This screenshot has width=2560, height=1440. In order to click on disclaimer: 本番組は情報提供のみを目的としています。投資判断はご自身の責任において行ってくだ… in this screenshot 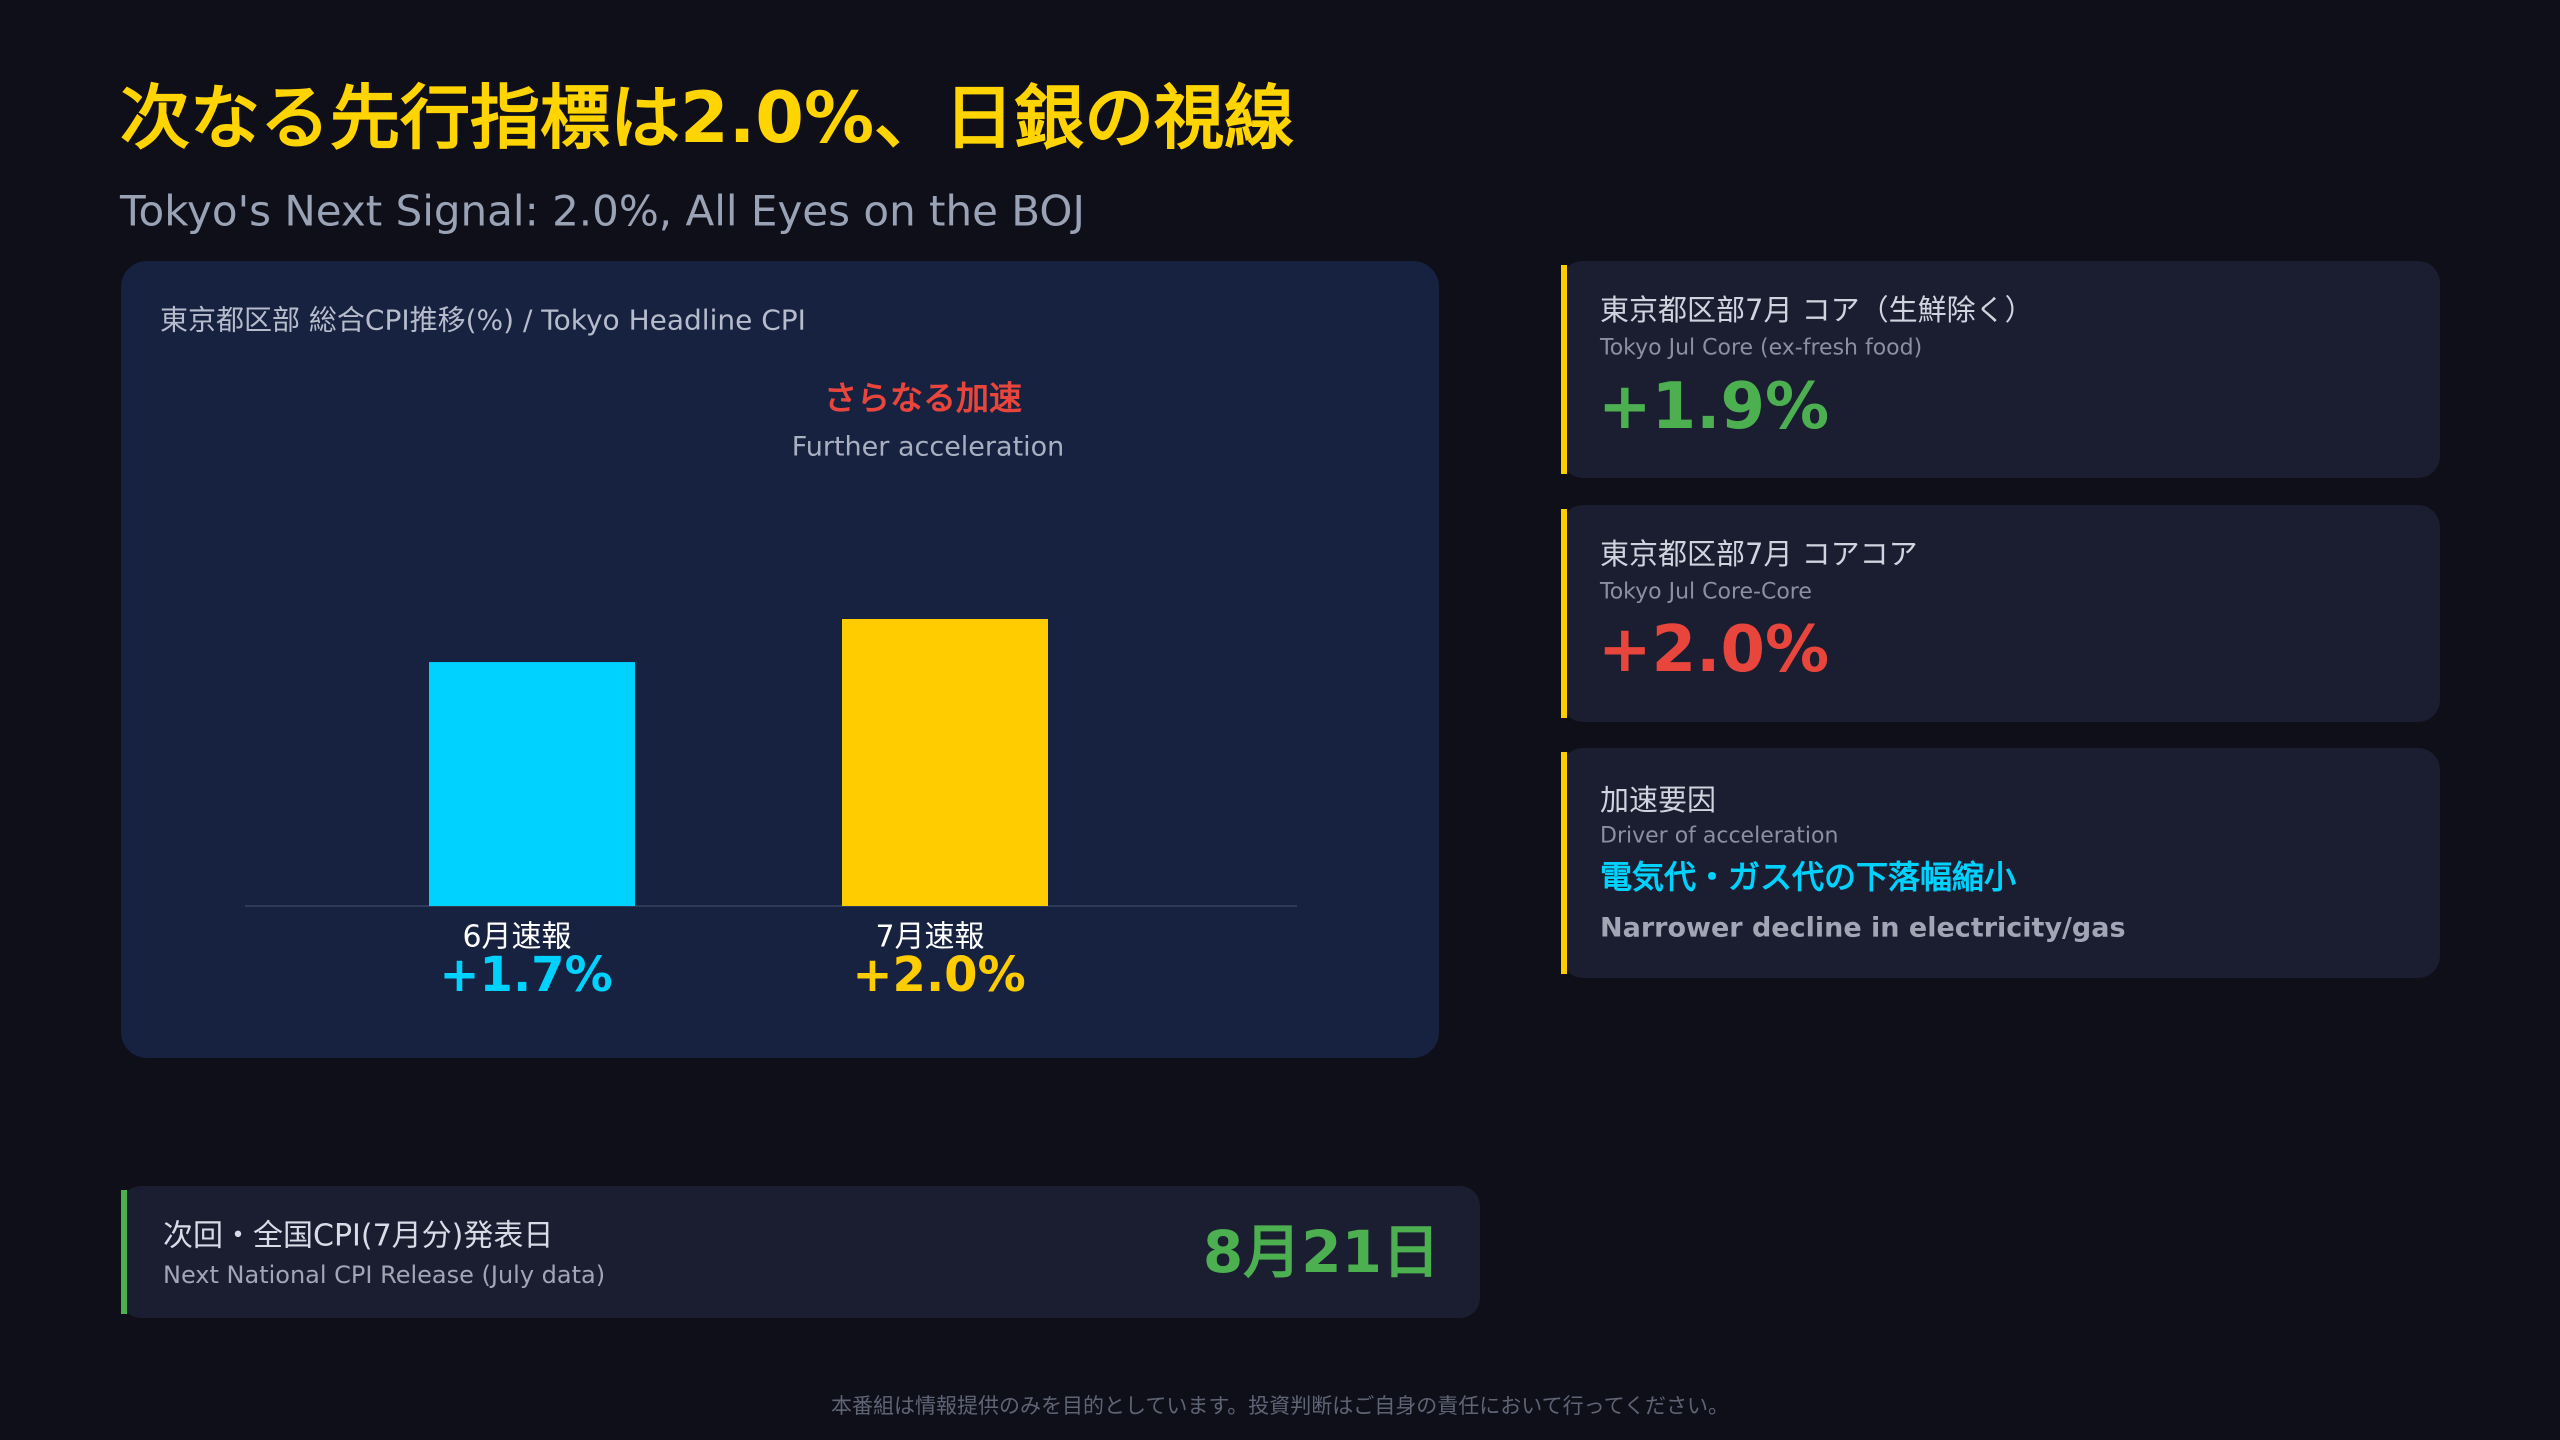, I will do `click(1280, 1406)`.